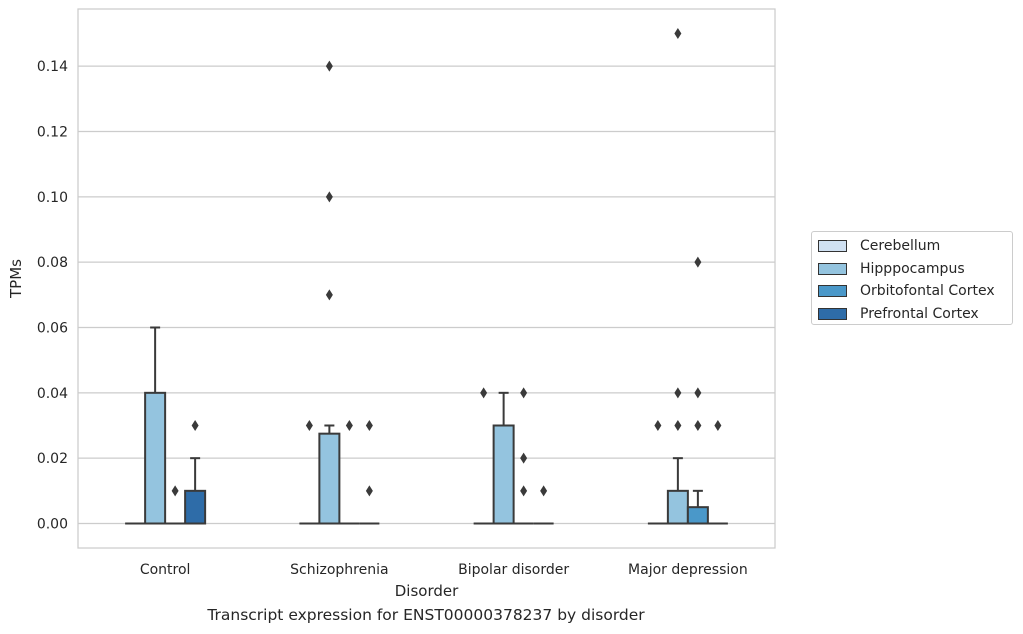 The height and width of the screenshot is (634, 1023). I want to click on y-tick-labels: 0.00 0.02 0.04 0.06 0.08 0.10 0.12 0.14, so click(52, 295).